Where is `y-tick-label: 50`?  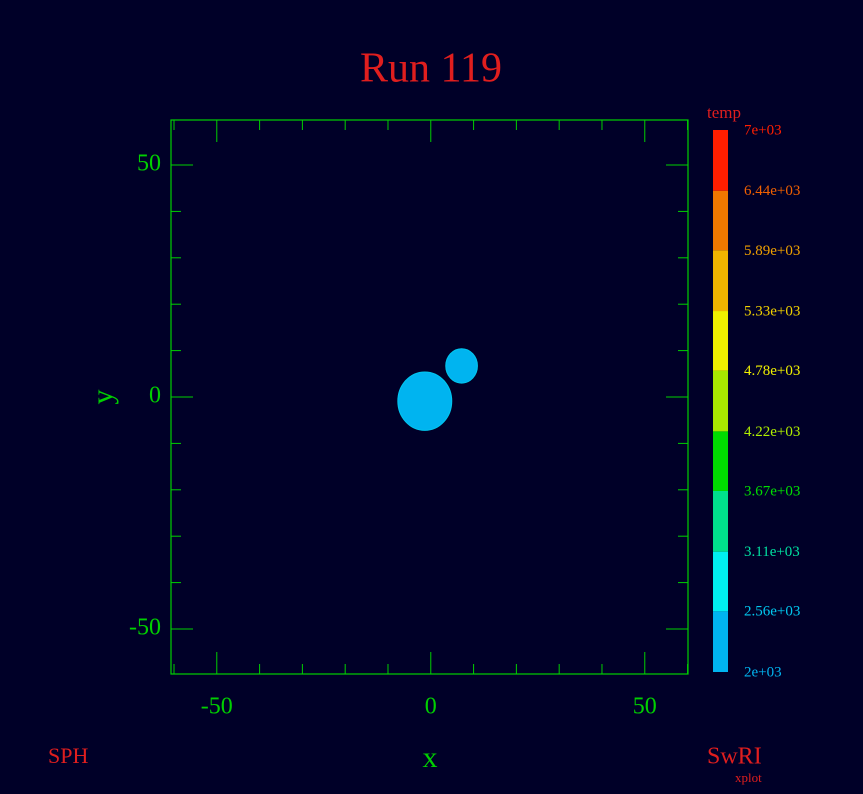 y-tick-label: 50 is located at coordinates (149, 164).